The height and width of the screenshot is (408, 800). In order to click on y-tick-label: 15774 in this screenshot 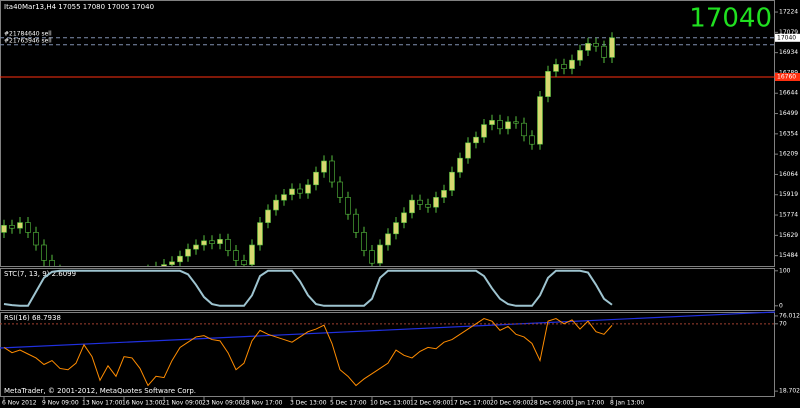, I will do `click(788, 215)`.